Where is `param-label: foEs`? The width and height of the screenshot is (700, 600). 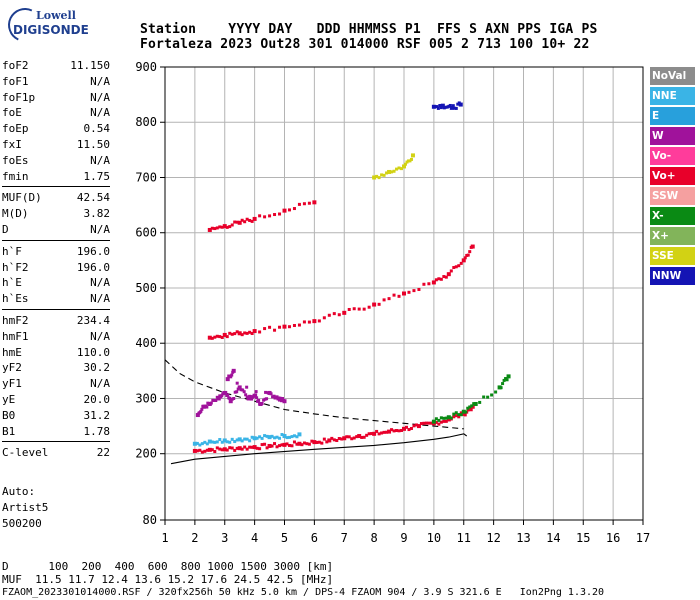 param-label: foEs is located at coordinates (15, 160).